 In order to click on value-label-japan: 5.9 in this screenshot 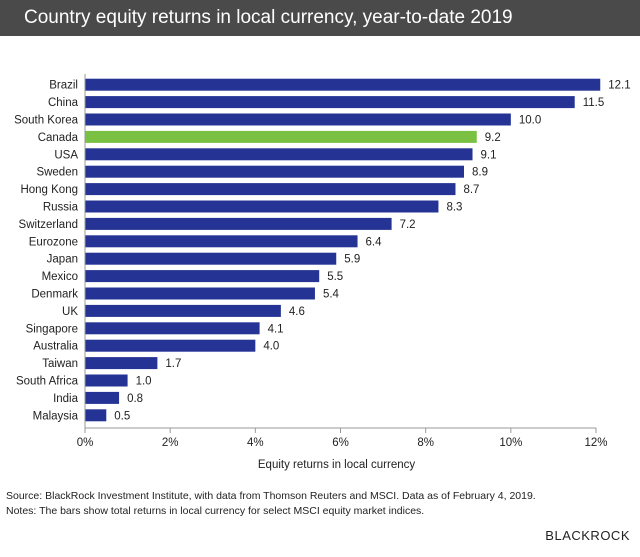, I will do `click(352, 260)`.